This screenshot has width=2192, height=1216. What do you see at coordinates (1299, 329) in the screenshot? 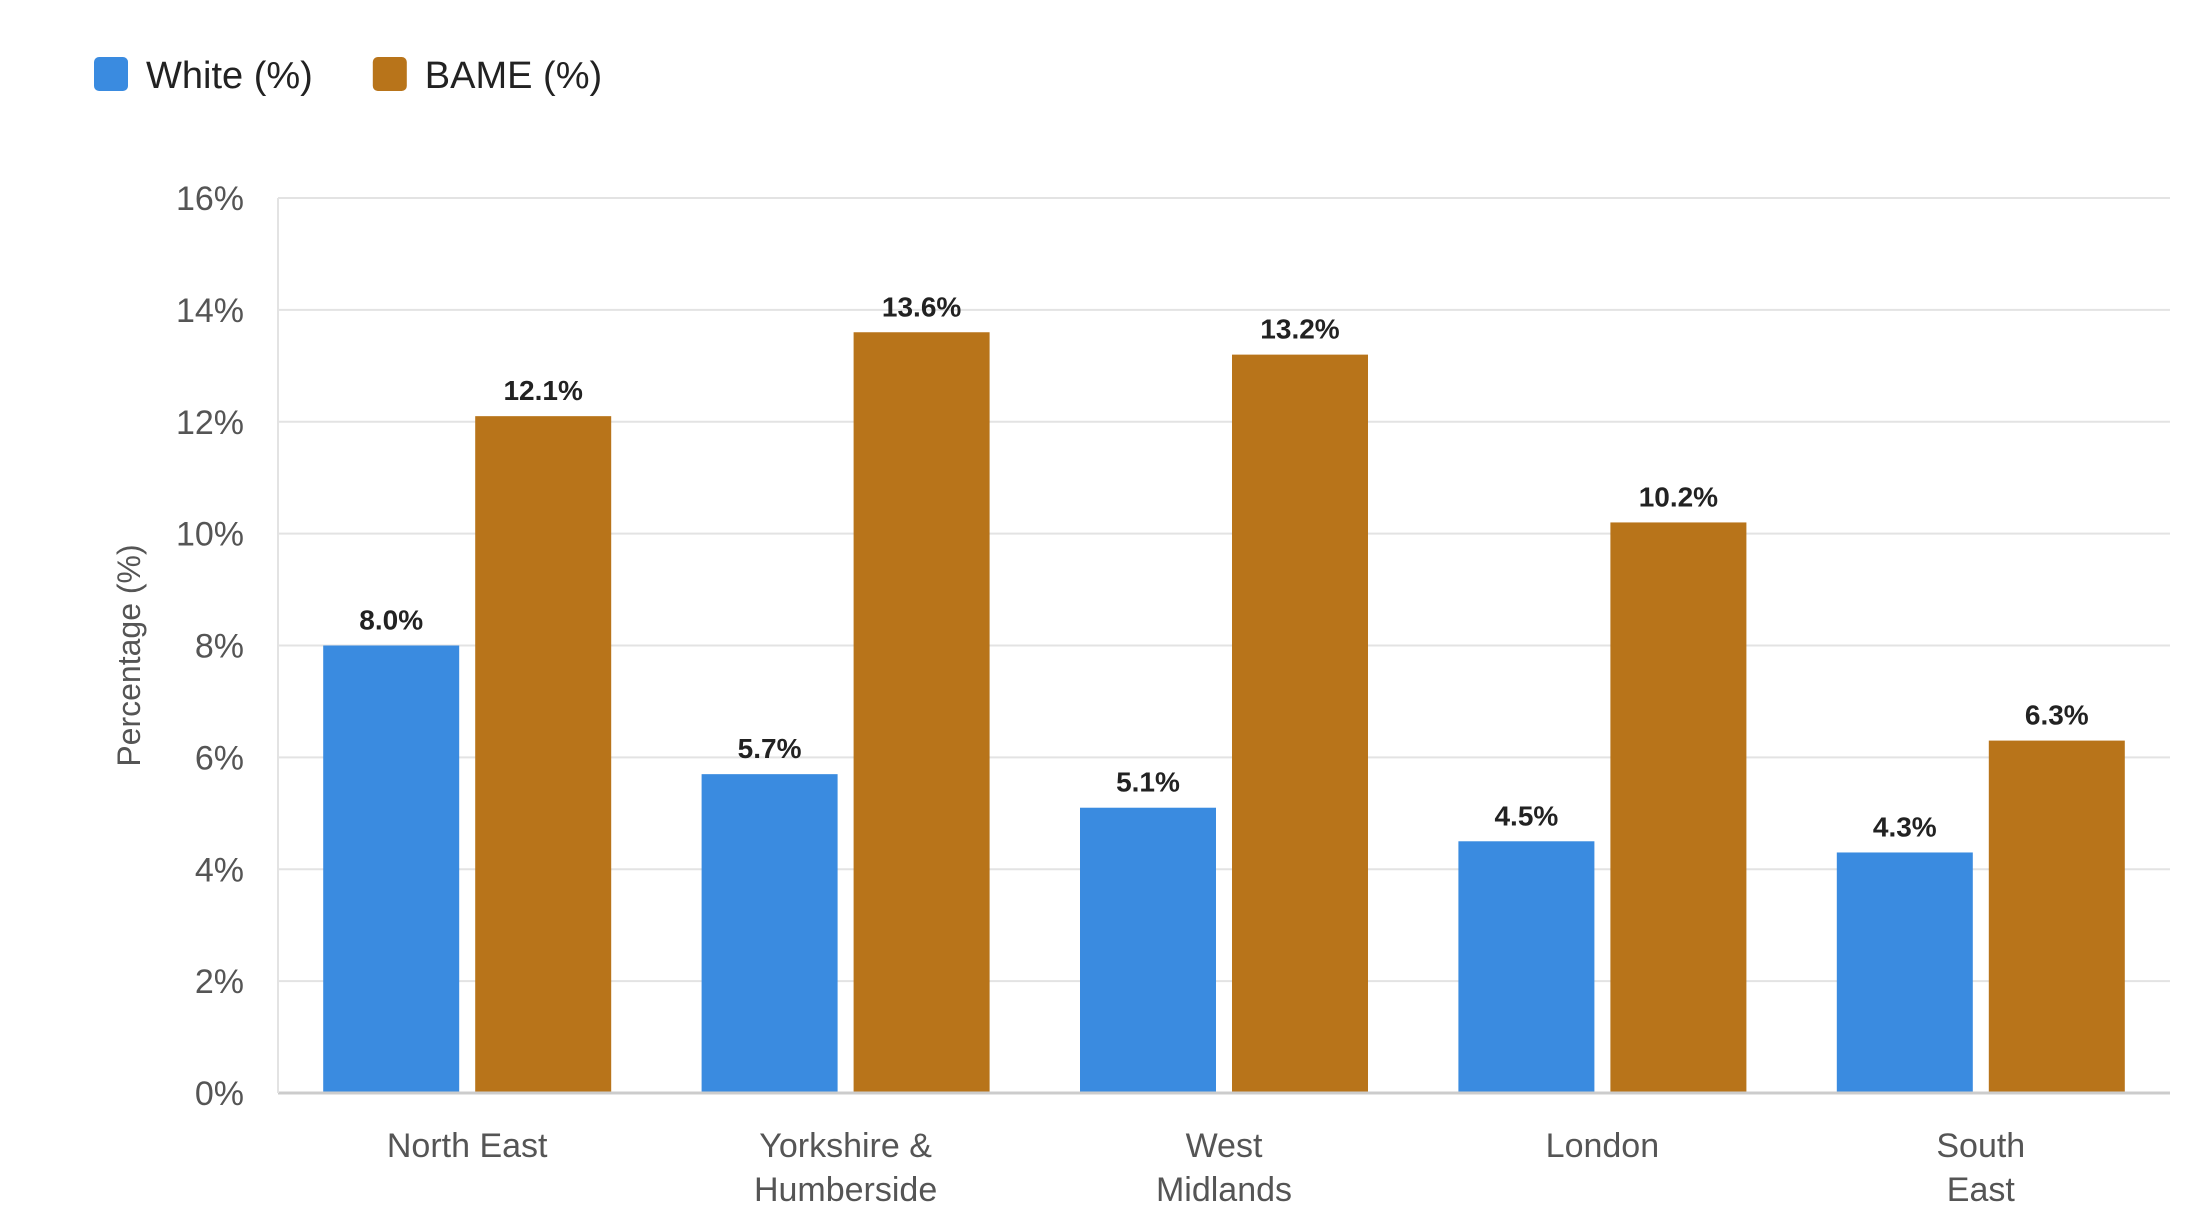
I see `data-label: 13.2%` at bounding box center [1299, 329].